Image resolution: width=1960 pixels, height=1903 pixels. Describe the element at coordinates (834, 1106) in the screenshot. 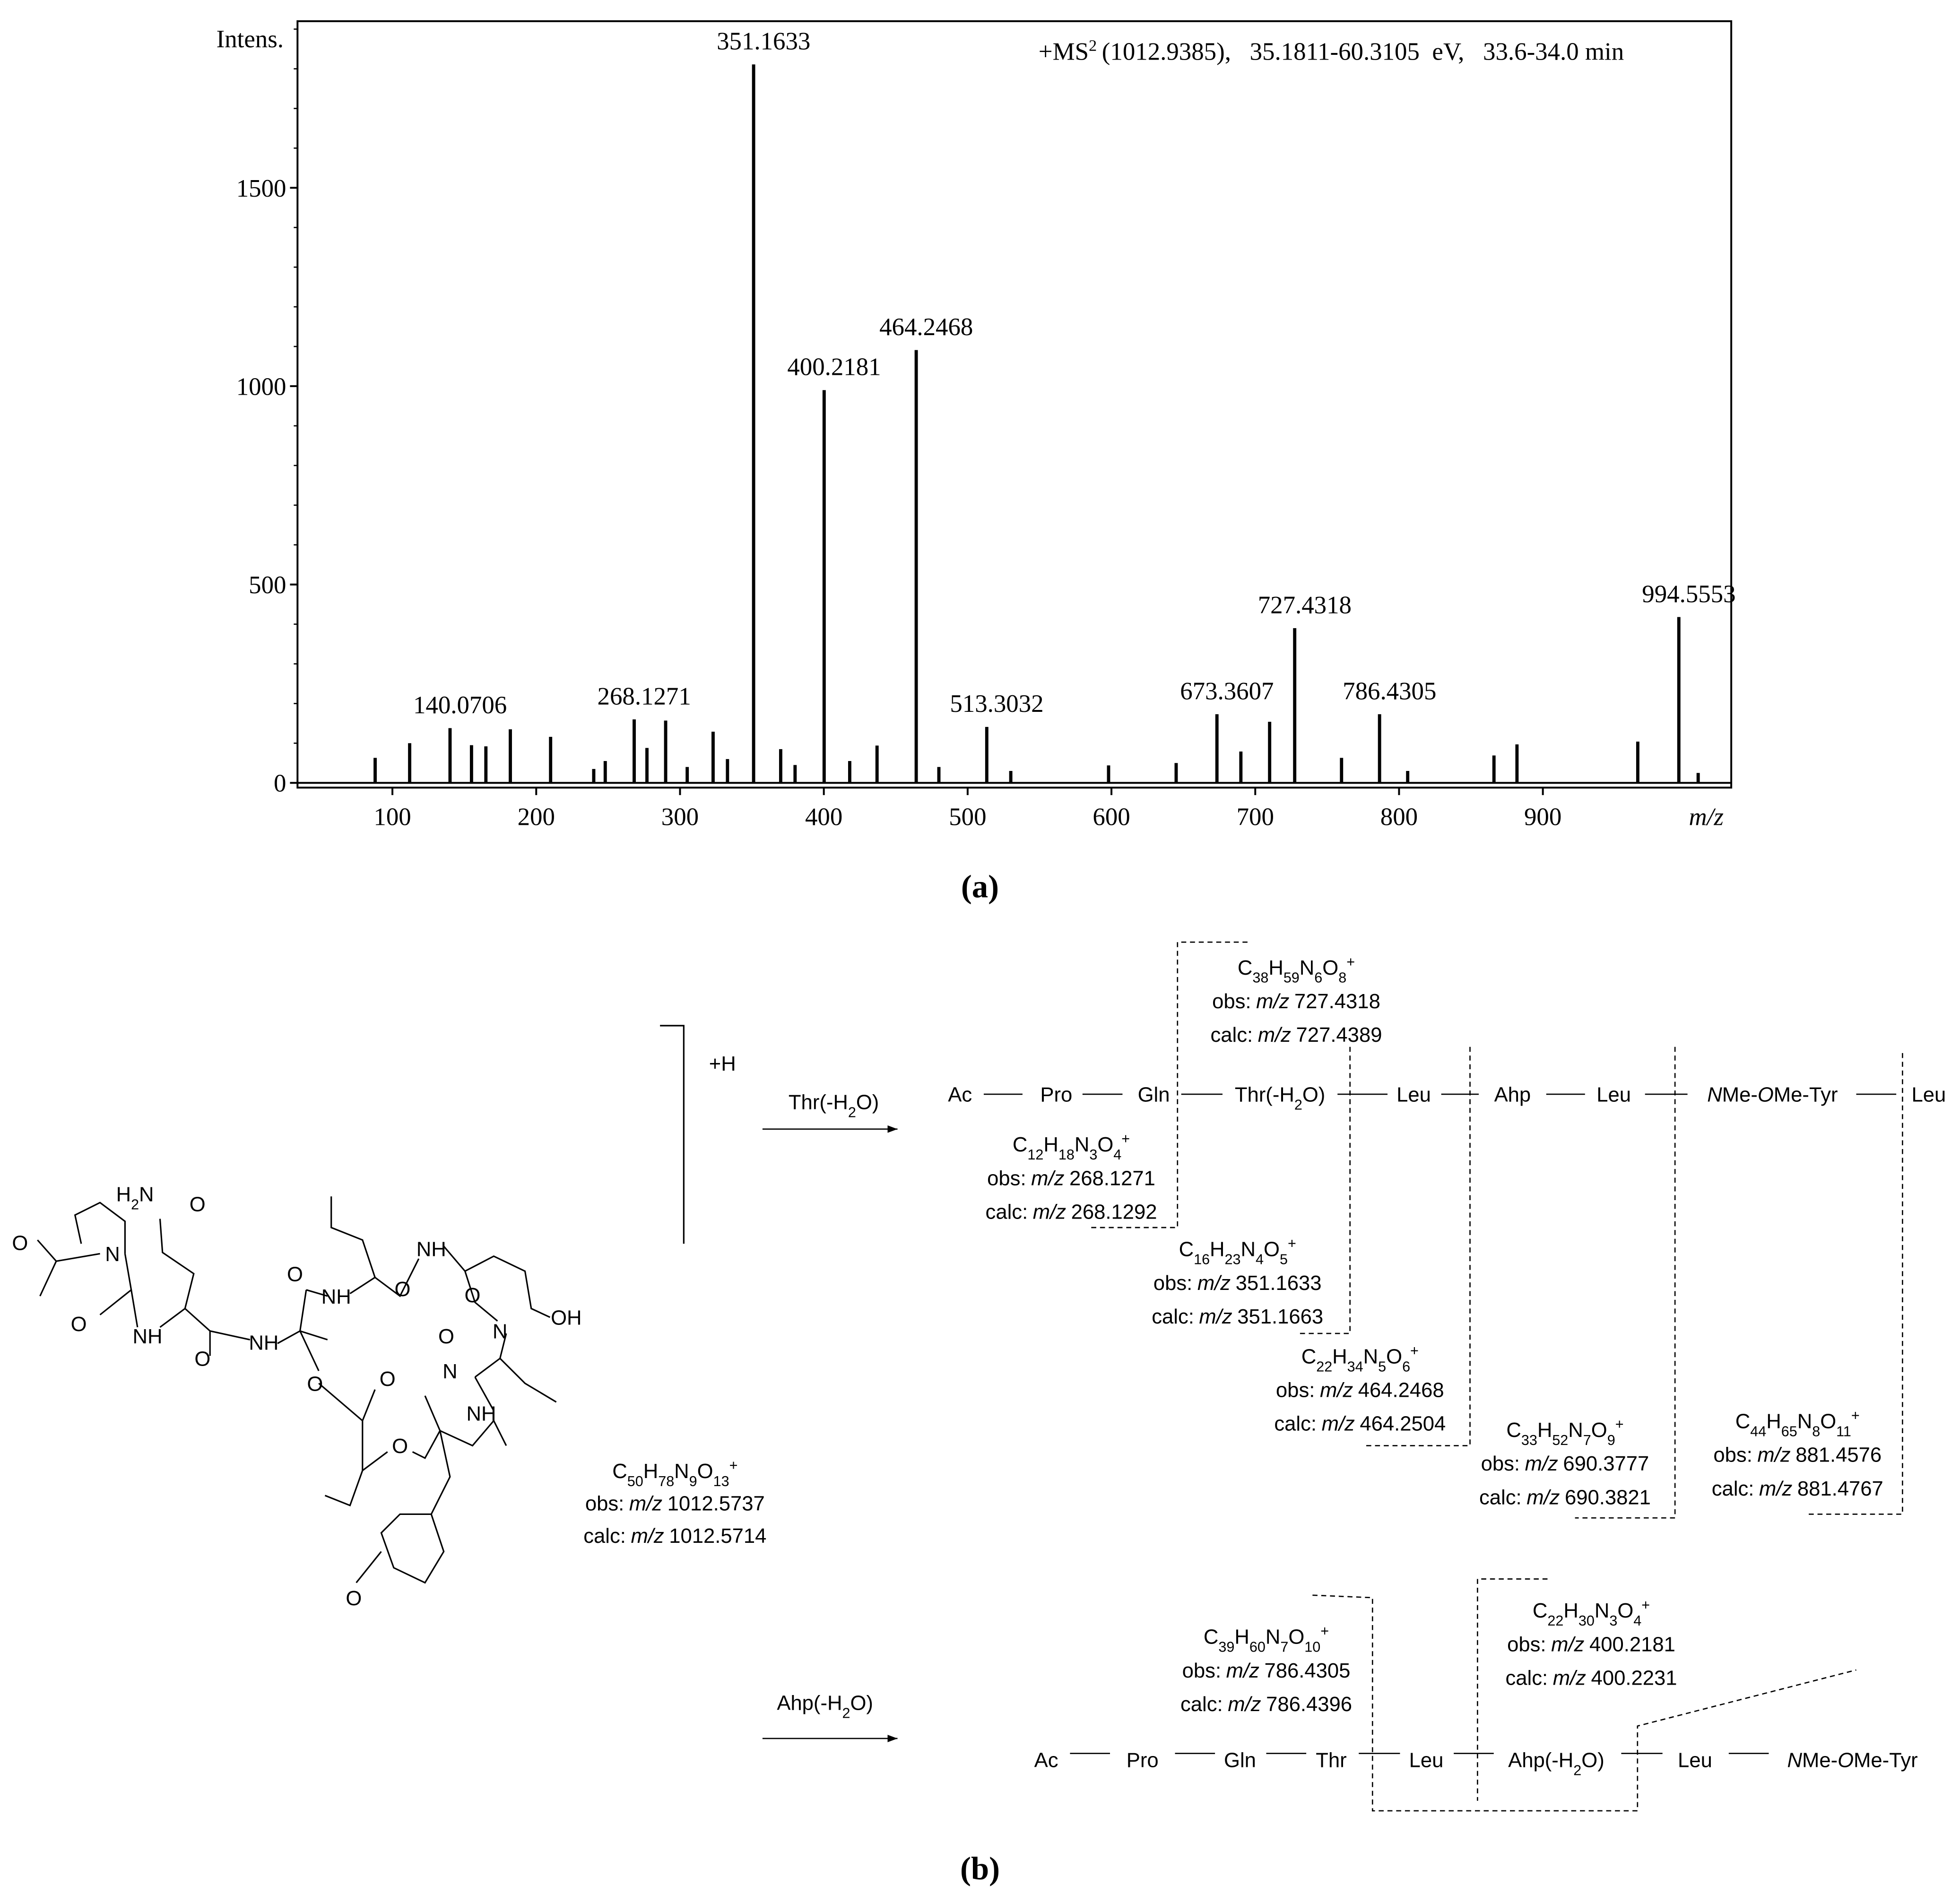

I see `arrow-label: Thr(-H2O)` at that location.